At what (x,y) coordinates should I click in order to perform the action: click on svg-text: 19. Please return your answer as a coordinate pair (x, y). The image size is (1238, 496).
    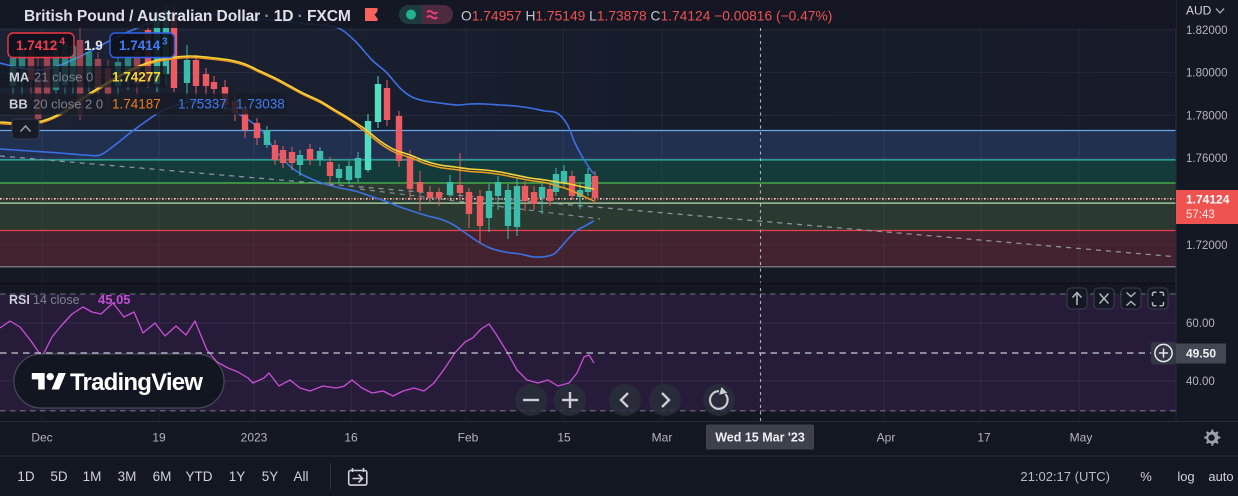
    Looking at the image, I should click on (159, 438).